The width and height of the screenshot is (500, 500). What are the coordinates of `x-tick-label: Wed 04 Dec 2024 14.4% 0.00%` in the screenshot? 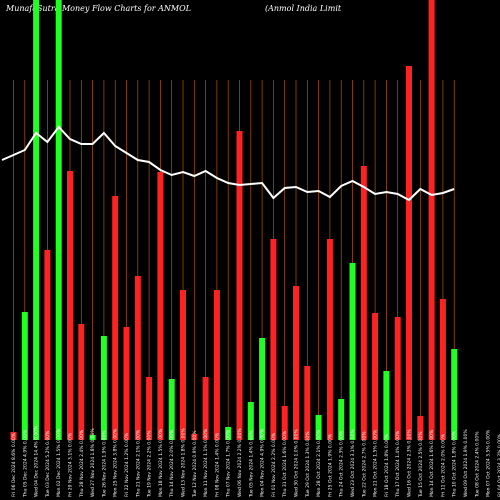 It's located at (37, 461).